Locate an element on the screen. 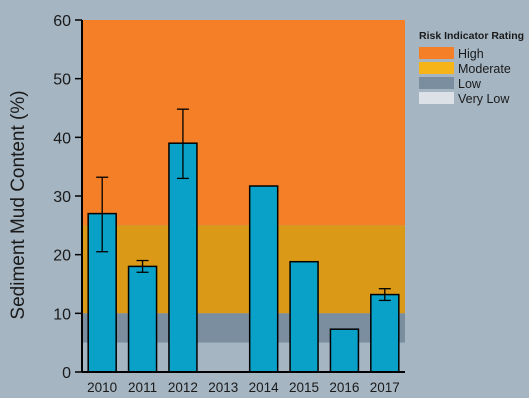 The height and width of the screenshot is (398, 529). y-tick-label-60: 60 is located at coordinates (62, 21).